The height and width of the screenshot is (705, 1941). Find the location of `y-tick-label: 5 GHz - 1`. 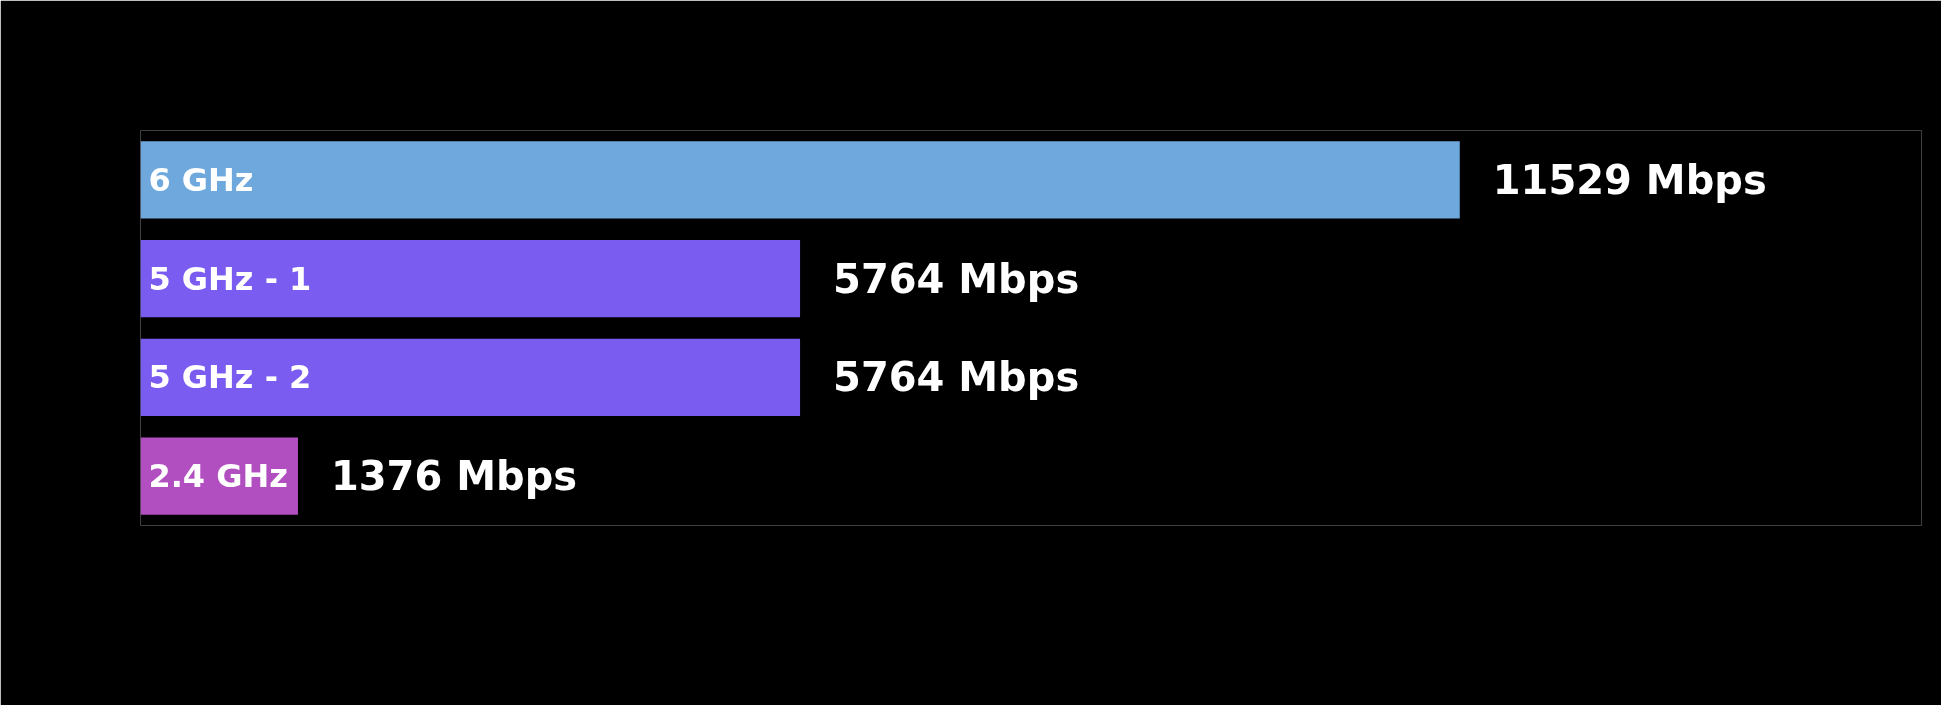

y-tick-label: 5 GHz - 1 is located at coordinates (230, 278).